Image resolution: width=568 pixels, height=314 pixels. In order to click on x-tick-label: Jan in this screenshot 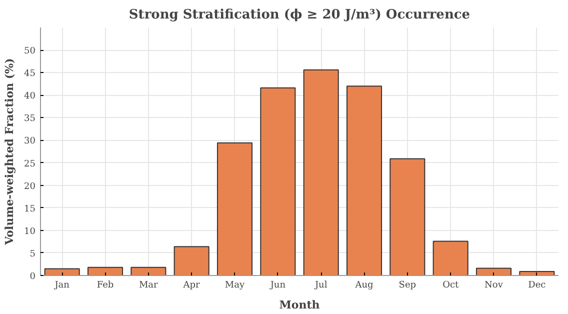, I will do `click(62, 285)`.